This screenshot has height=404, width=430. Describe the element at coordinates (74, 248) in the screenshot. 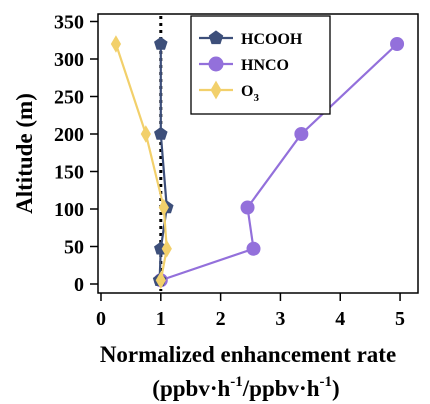

I see `y-tick-label: 50` at that location.